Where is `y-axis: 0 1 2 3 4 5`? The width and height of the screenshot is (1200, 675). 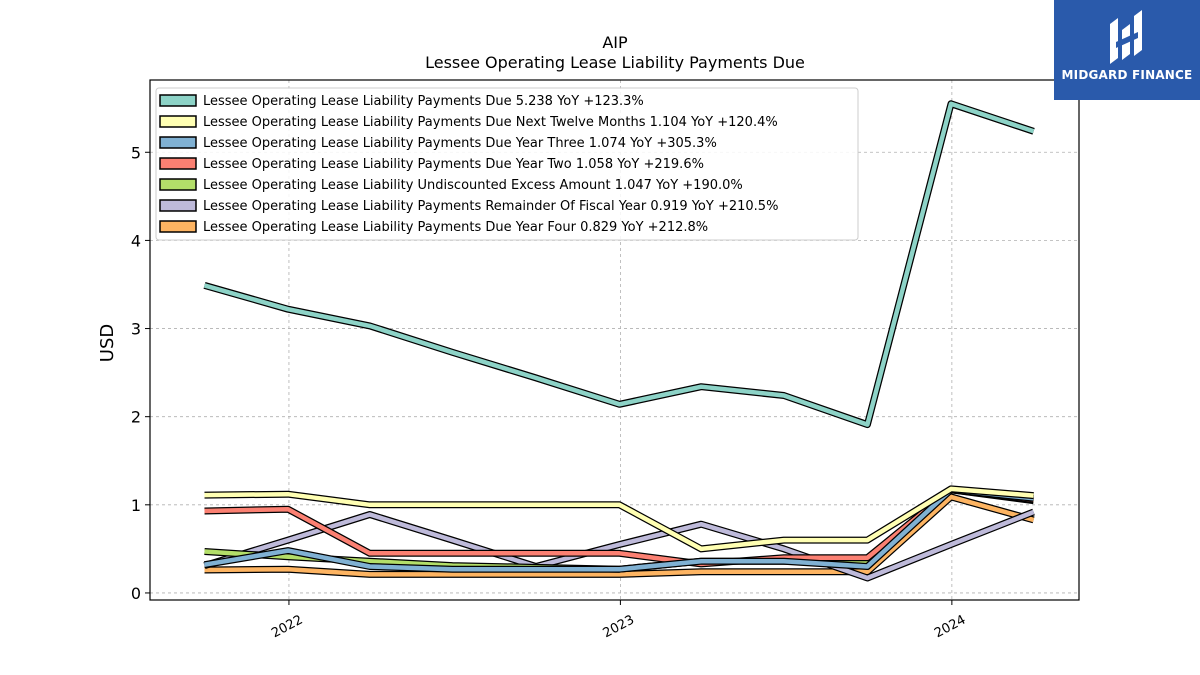
y-axis: 0 1 2 3 4 5 is located at coordinates (140, 373).